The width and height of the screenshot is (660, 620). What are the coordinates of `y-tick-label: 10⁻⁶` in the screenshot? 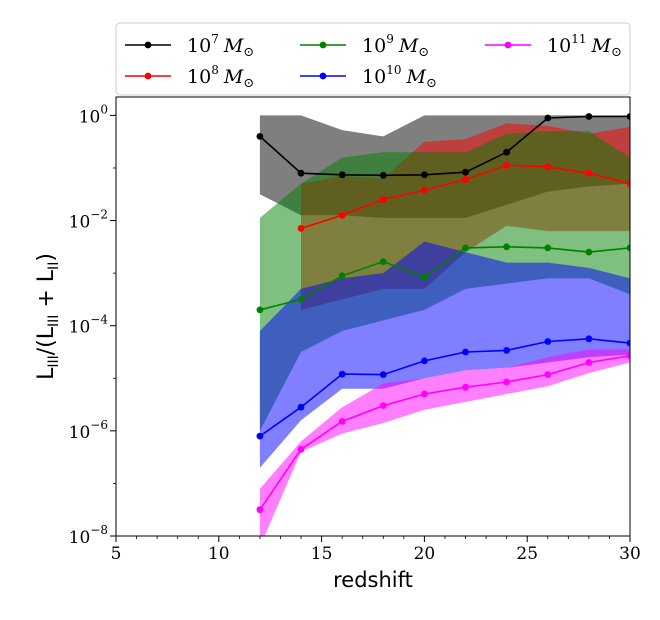 It's located at (88, 430).